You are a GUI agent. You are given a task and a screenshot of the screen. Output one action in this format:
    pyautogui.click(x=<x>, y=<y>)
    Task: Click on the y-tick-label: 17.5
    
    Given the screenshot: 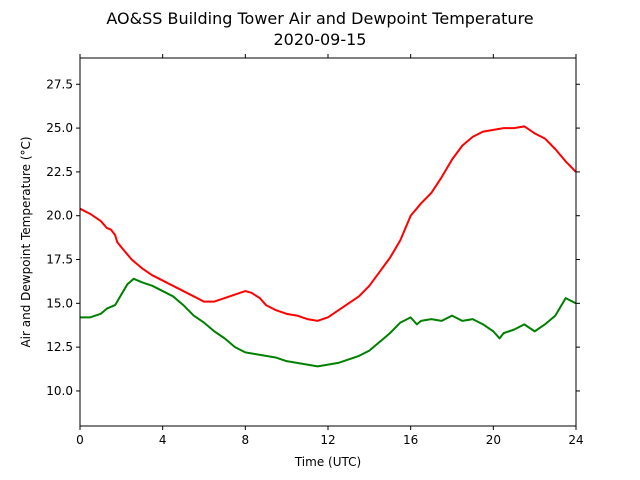 What is the action you would take?
    pyautogui.click(x=59, y=260)
    